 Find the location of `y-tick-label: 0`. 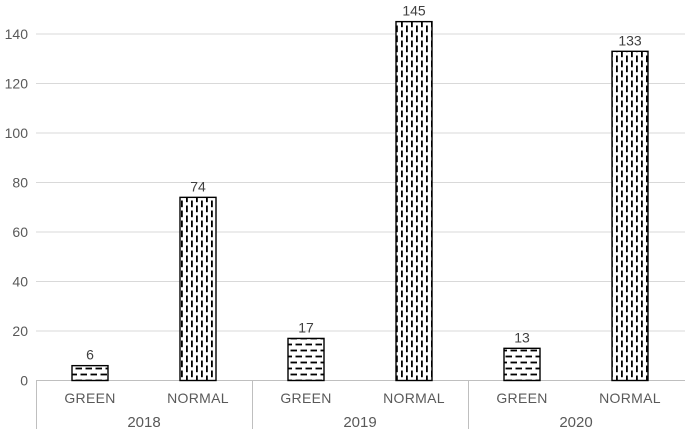

y-tick-label: 0 is located at coordinates (24, 381).